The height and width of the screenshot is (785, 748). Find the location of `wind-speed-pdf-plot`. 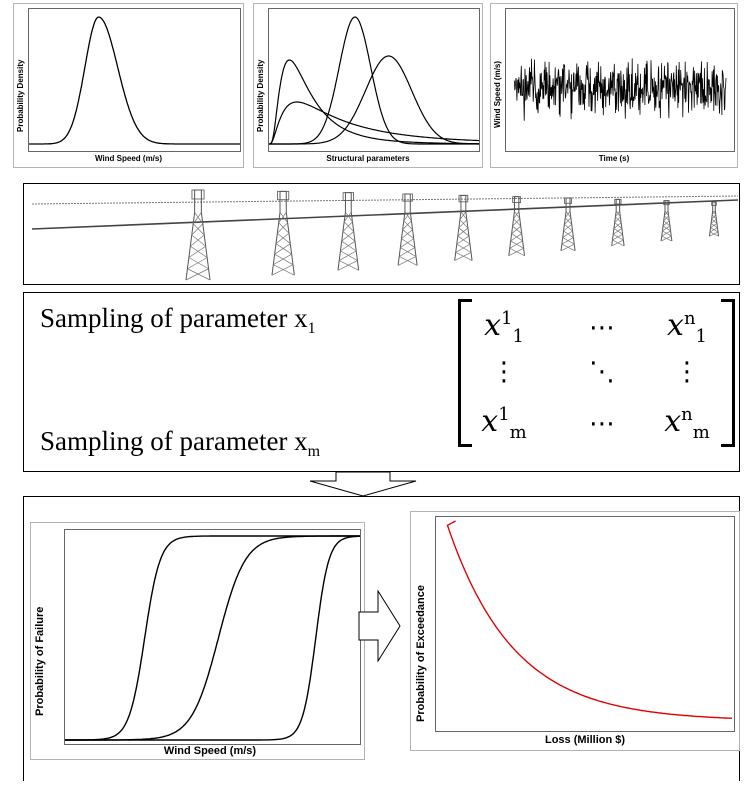

wind-speed-pdf-plot is located at coordinates (134, 80).